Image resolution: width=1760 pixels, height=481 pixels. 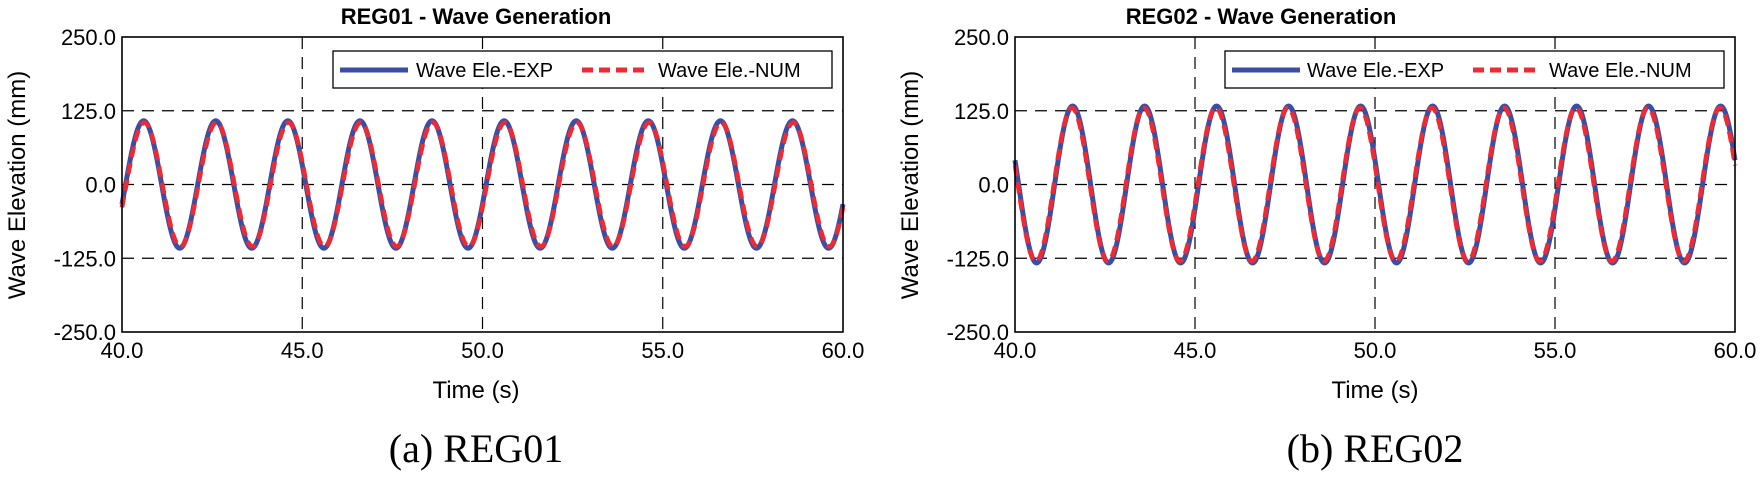 What do you see at coordinates (1375, 448) in the screenshot?
I see `panel-caption: (b) REG02` at bounding box center [1375, 448].